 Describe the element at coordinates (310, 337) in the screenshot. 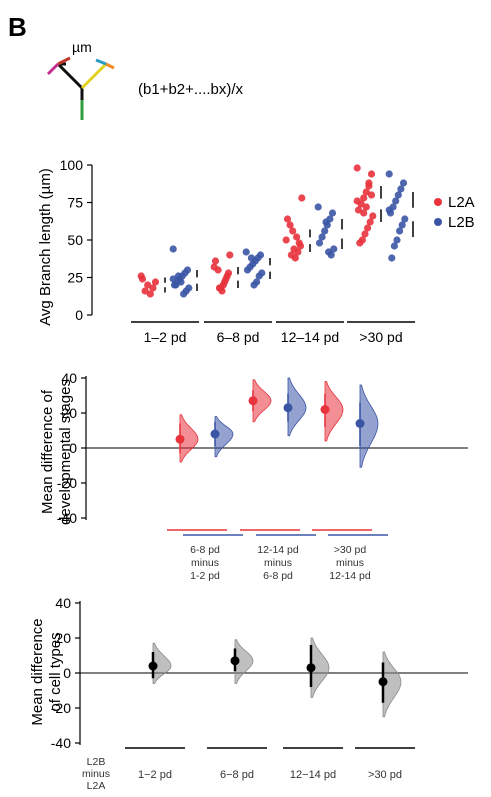

I see `p1-category-label: 12–14 pd` at that location.